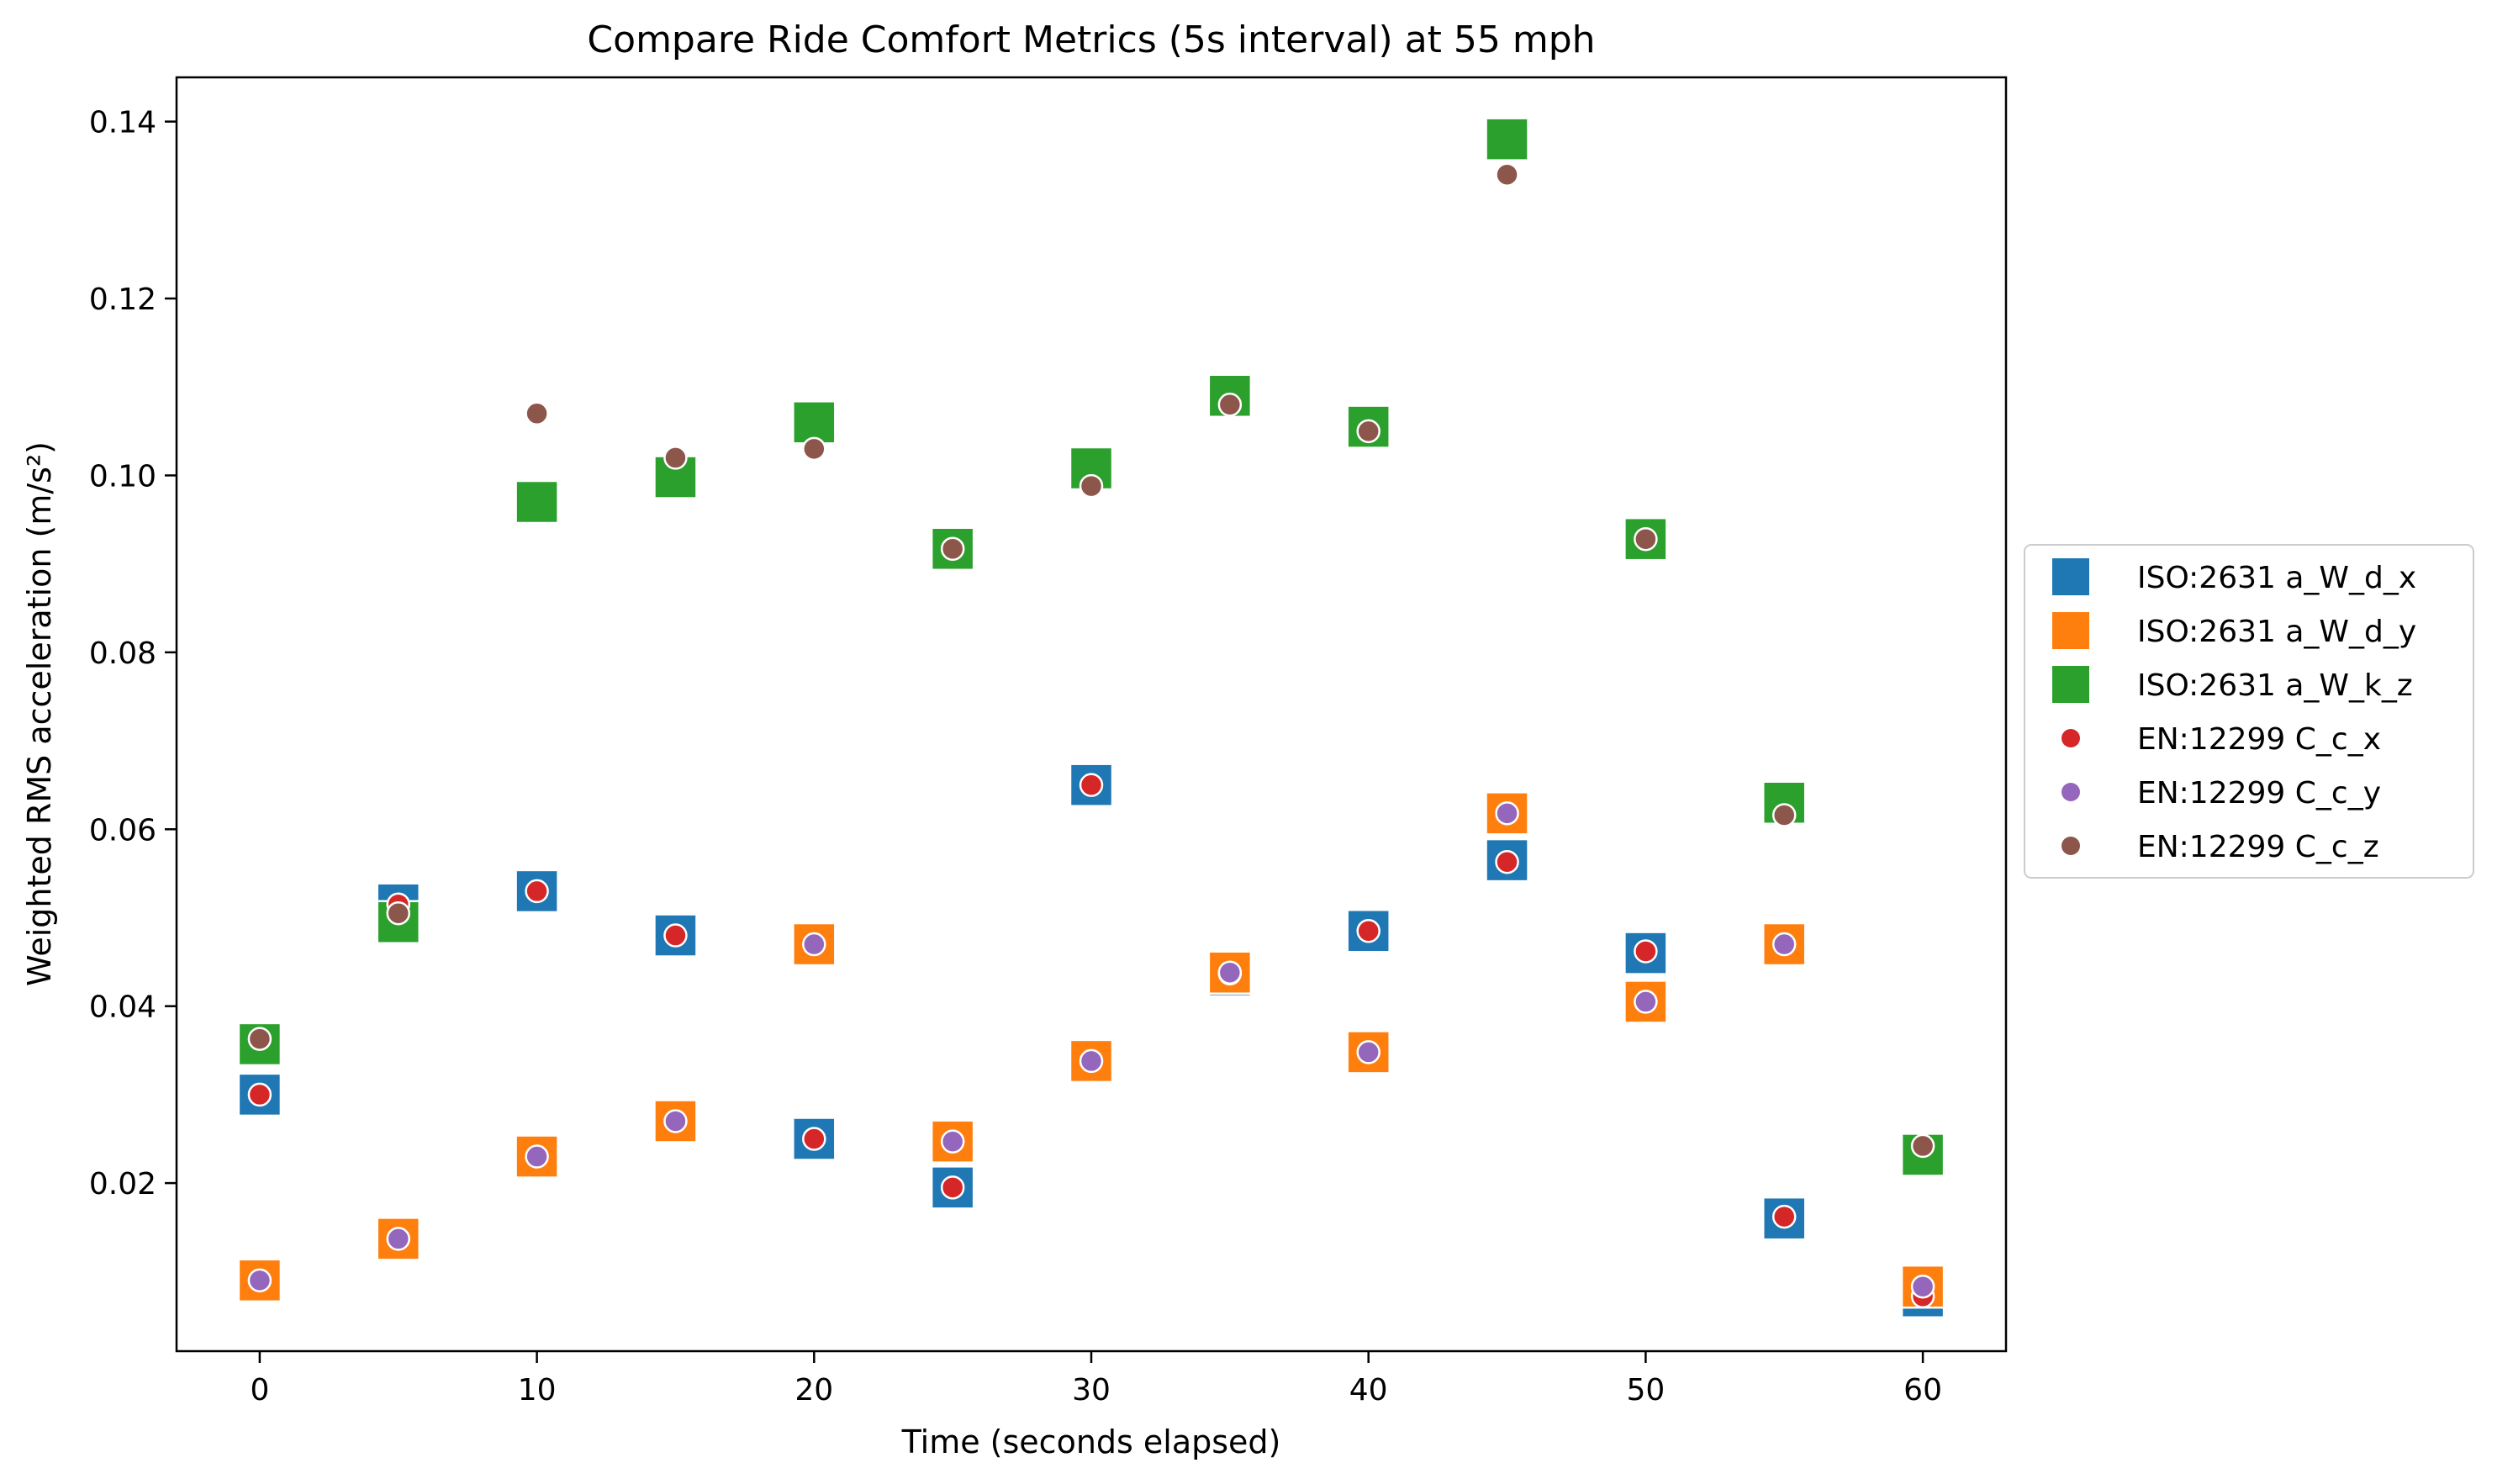  I want to click on y-axis: 0.02 0.04 0.06 0.08 0.10 0.12 0.14, so click(133, 653).